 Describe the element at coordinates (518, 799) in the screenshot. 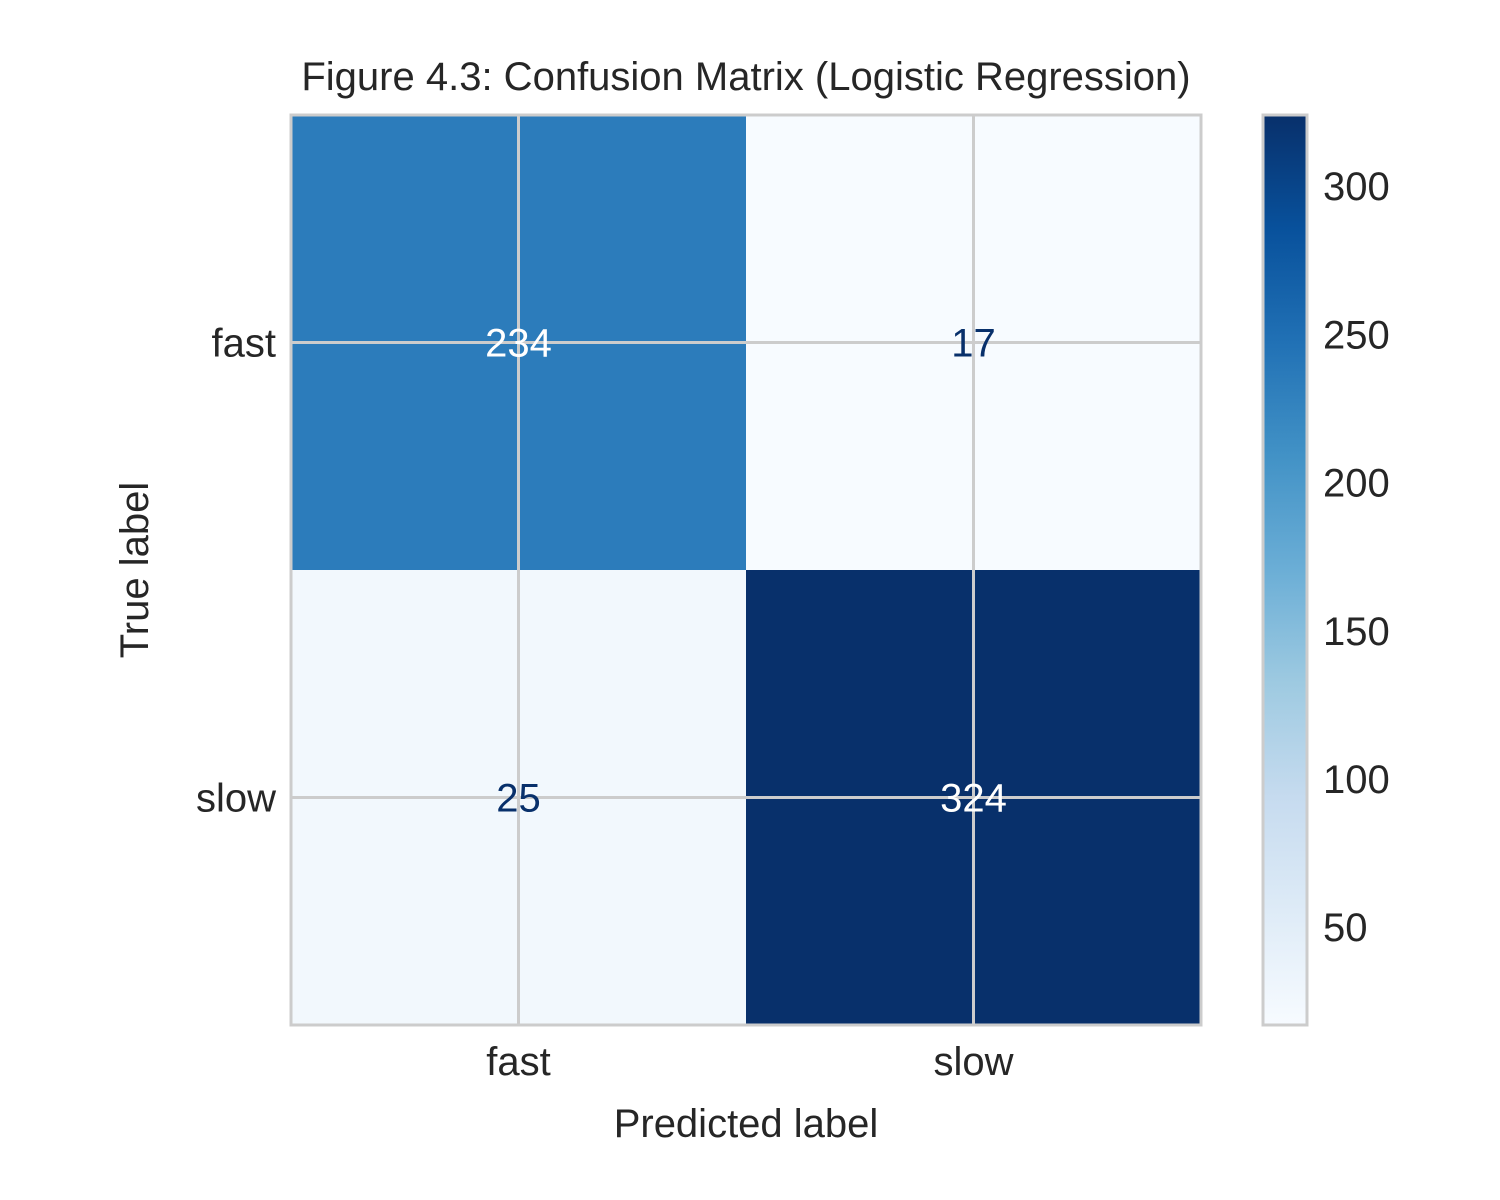

I see `cell-value-label: 25` at that location.